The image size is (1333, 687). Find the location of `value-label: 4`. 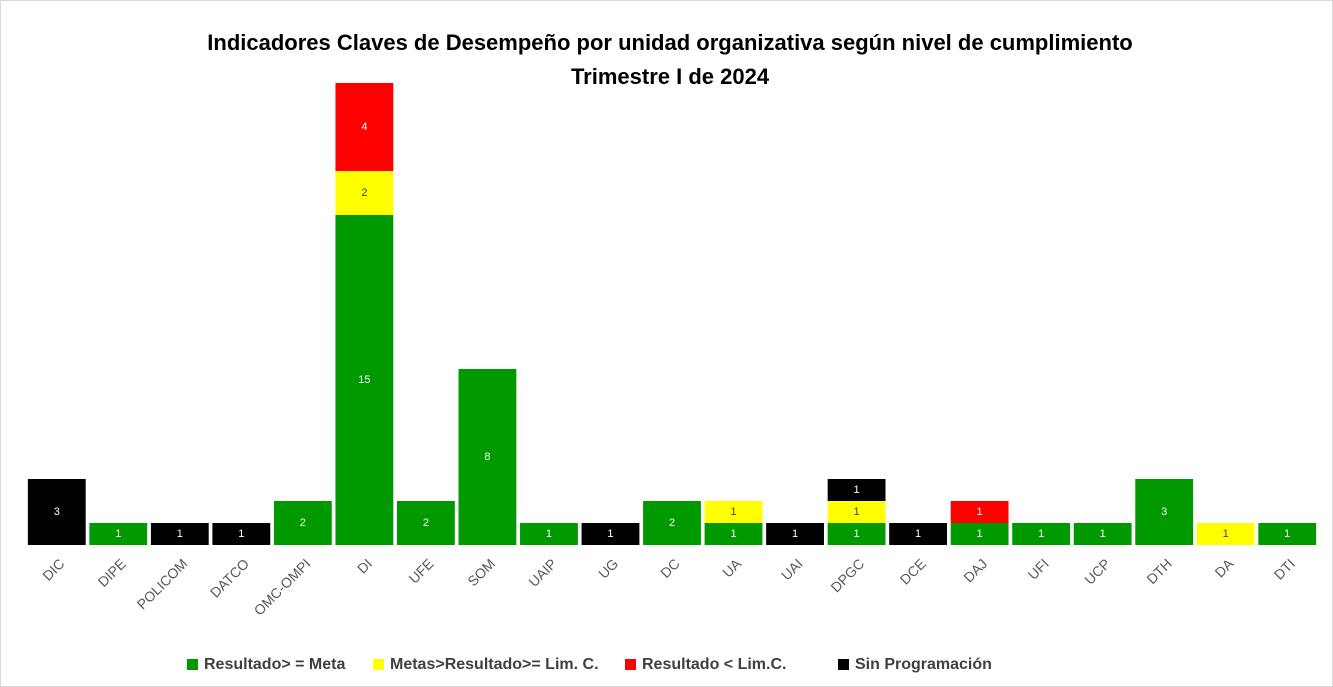

value-label: 4 is located at coordinates (364, 127).